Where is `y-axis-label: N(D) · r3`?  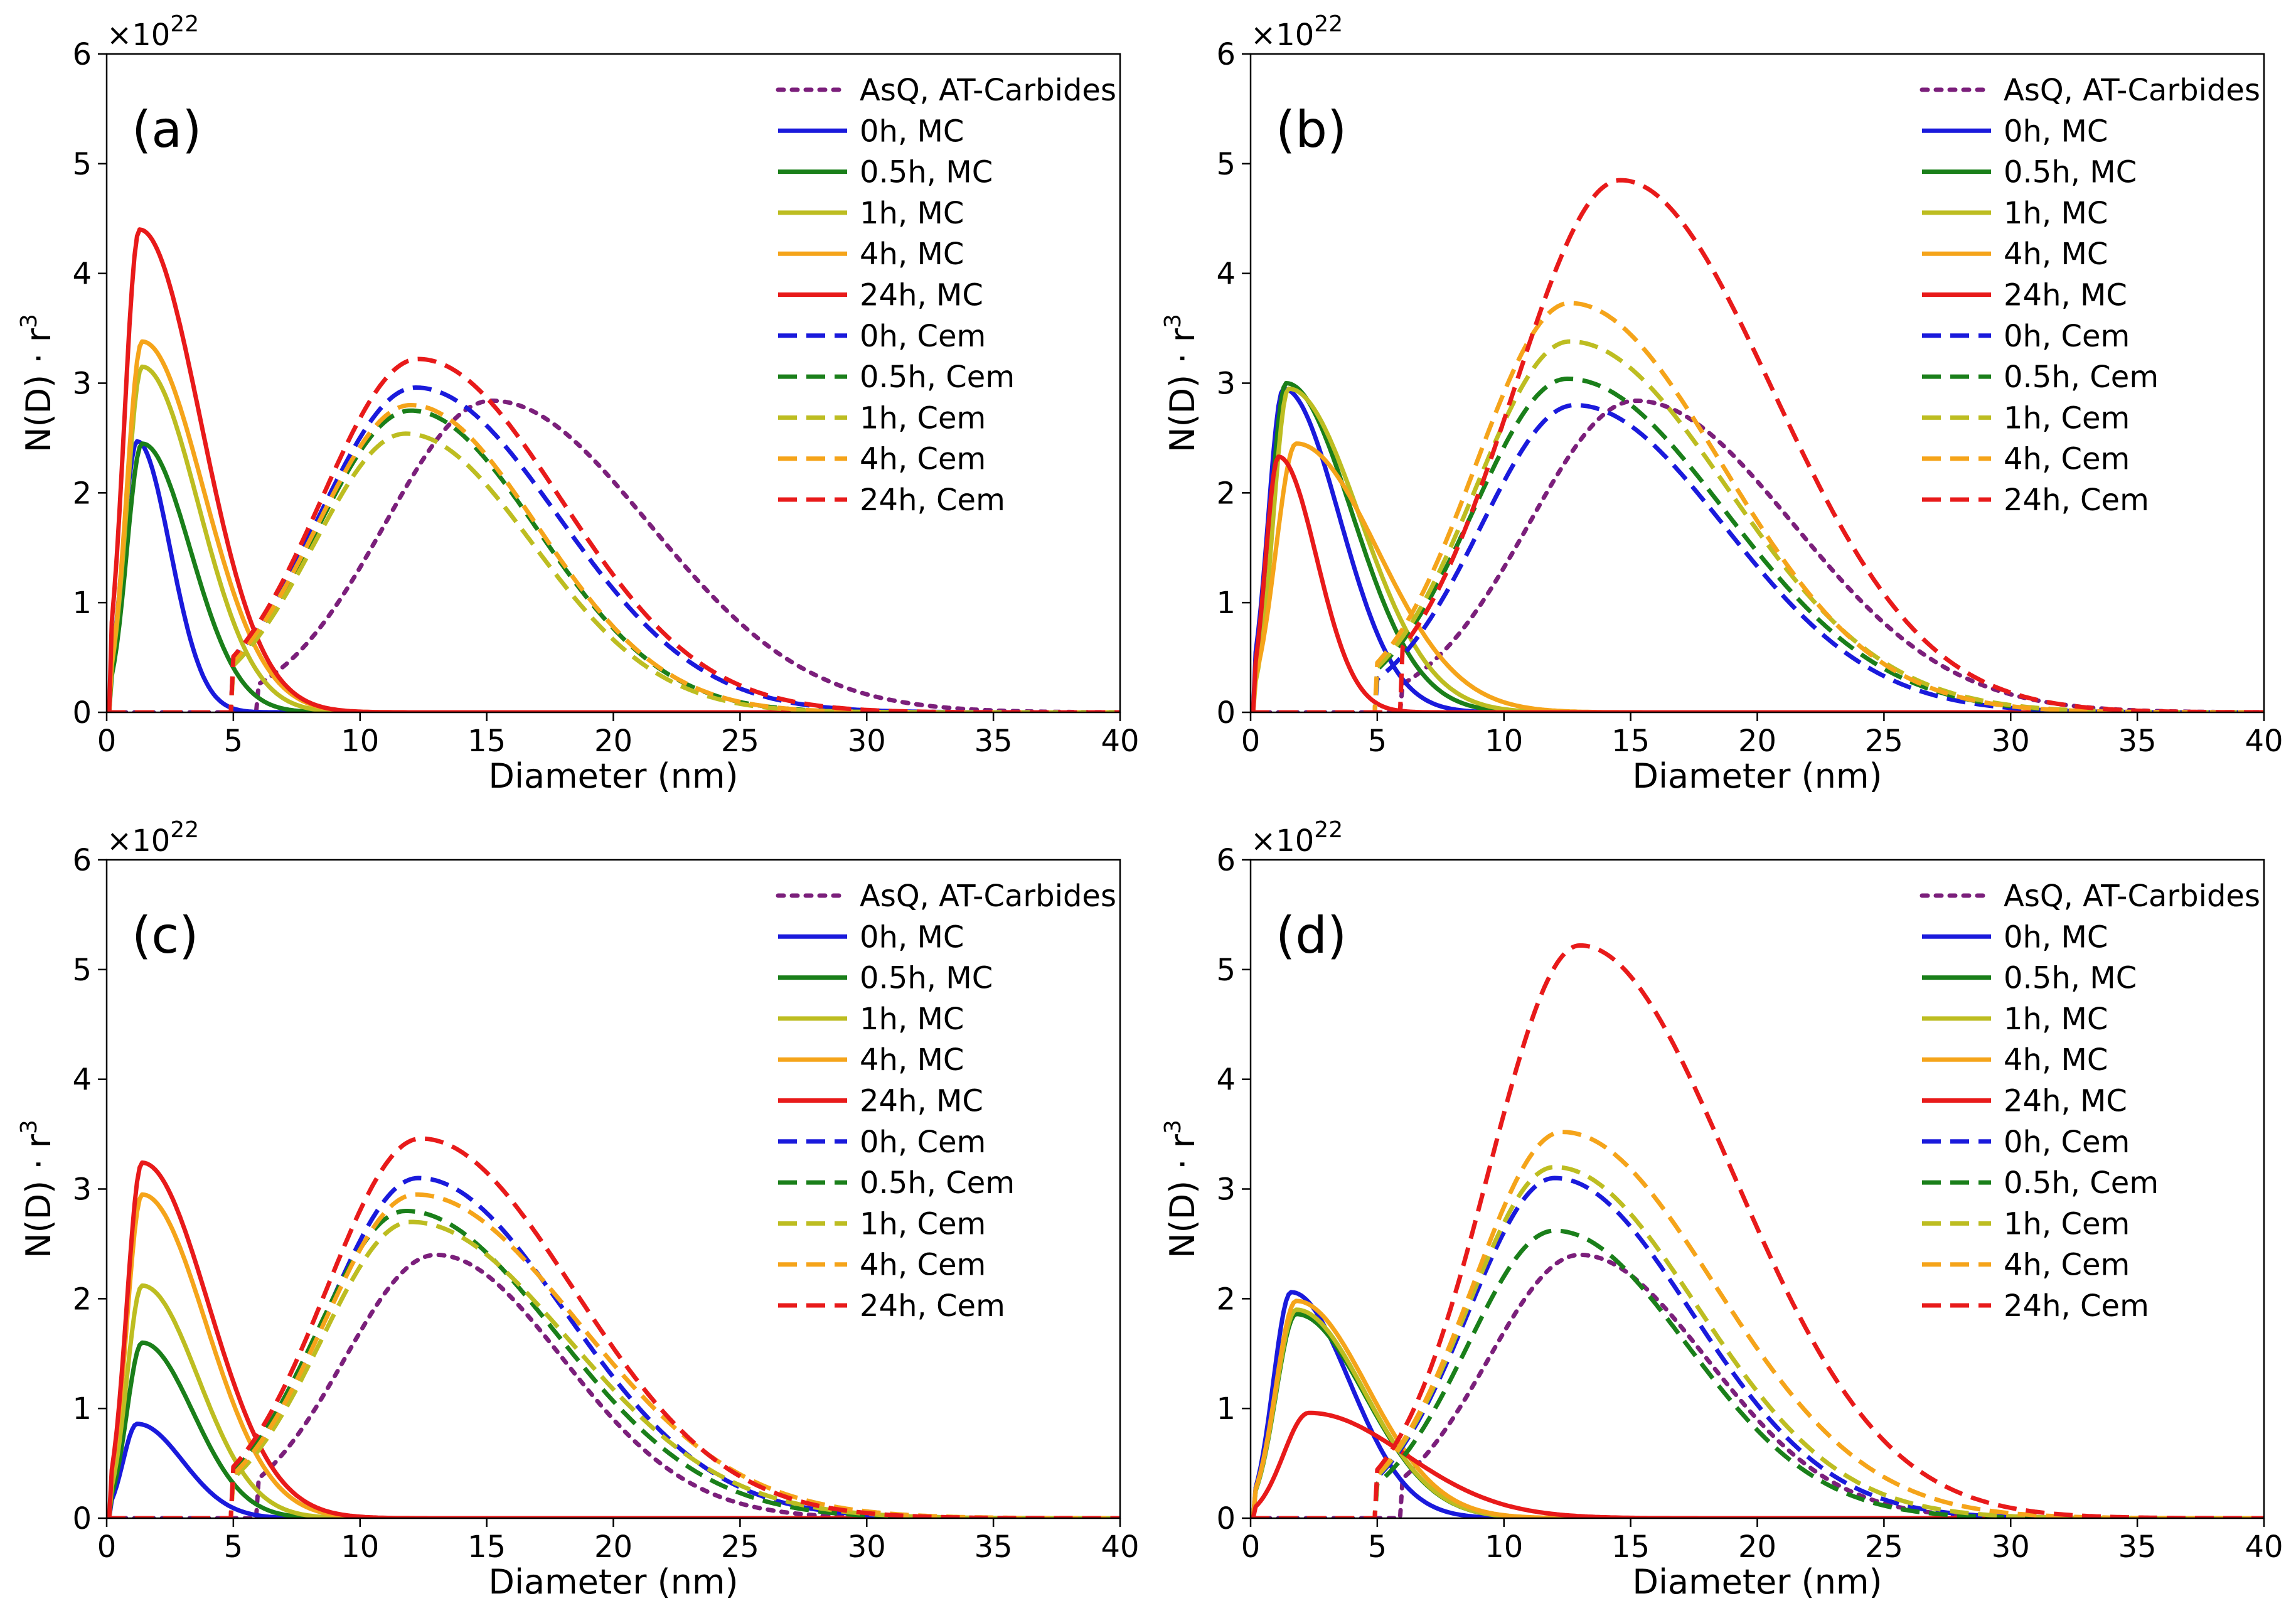
y-axis-label: N(D) · r3 is located at coordinates (37, 383).